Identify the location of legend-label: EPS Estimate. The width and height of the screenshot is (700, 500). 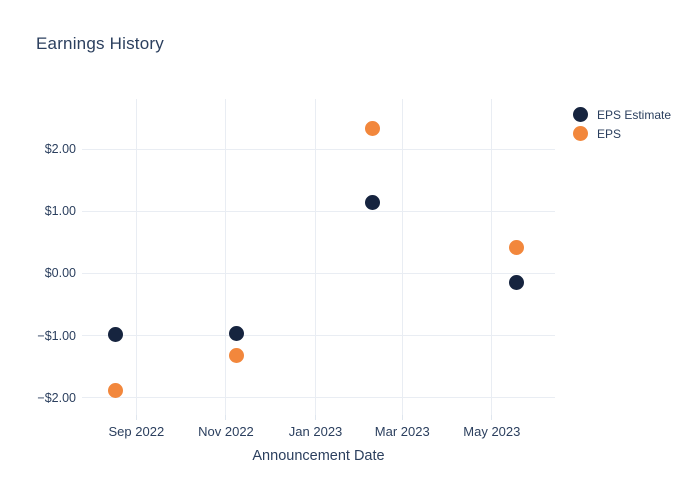
(634, 114).